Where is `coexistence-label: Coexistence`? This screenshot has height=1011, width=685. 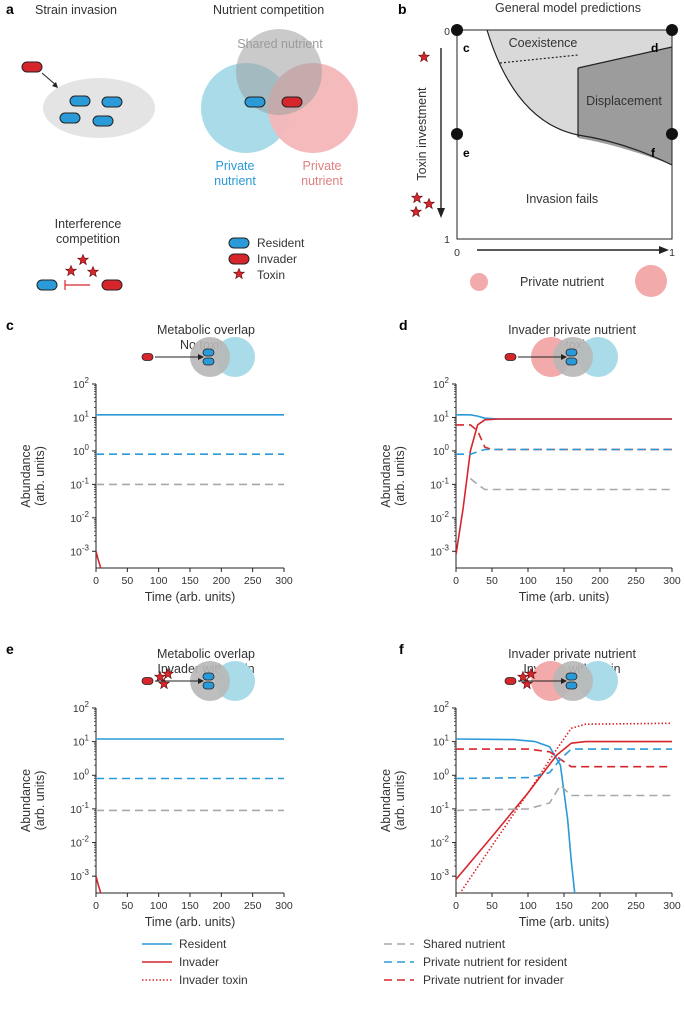
coexistence-label: Coexistence is located at coordinates (543, 43).